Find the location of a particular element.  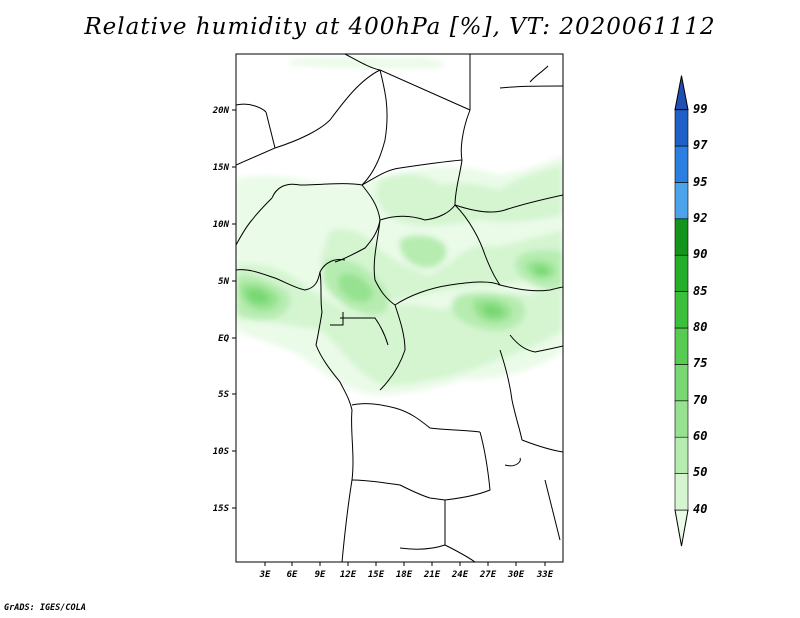

lon-label: 18E is located at coordinates (404, 575).